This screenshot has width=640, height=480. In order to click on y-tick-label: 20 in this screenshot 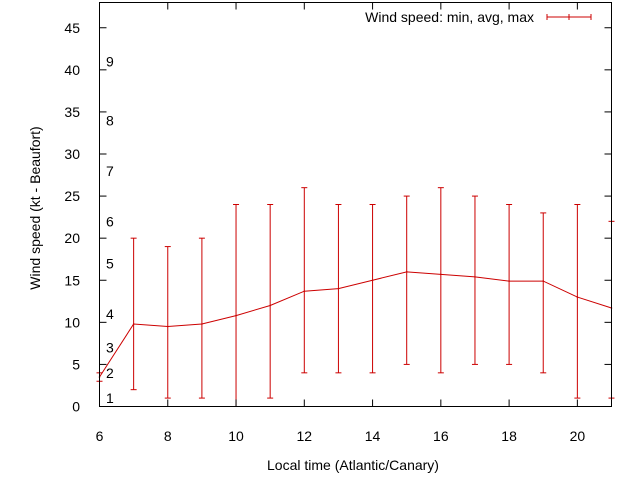, I will do `click(72, 238)`.